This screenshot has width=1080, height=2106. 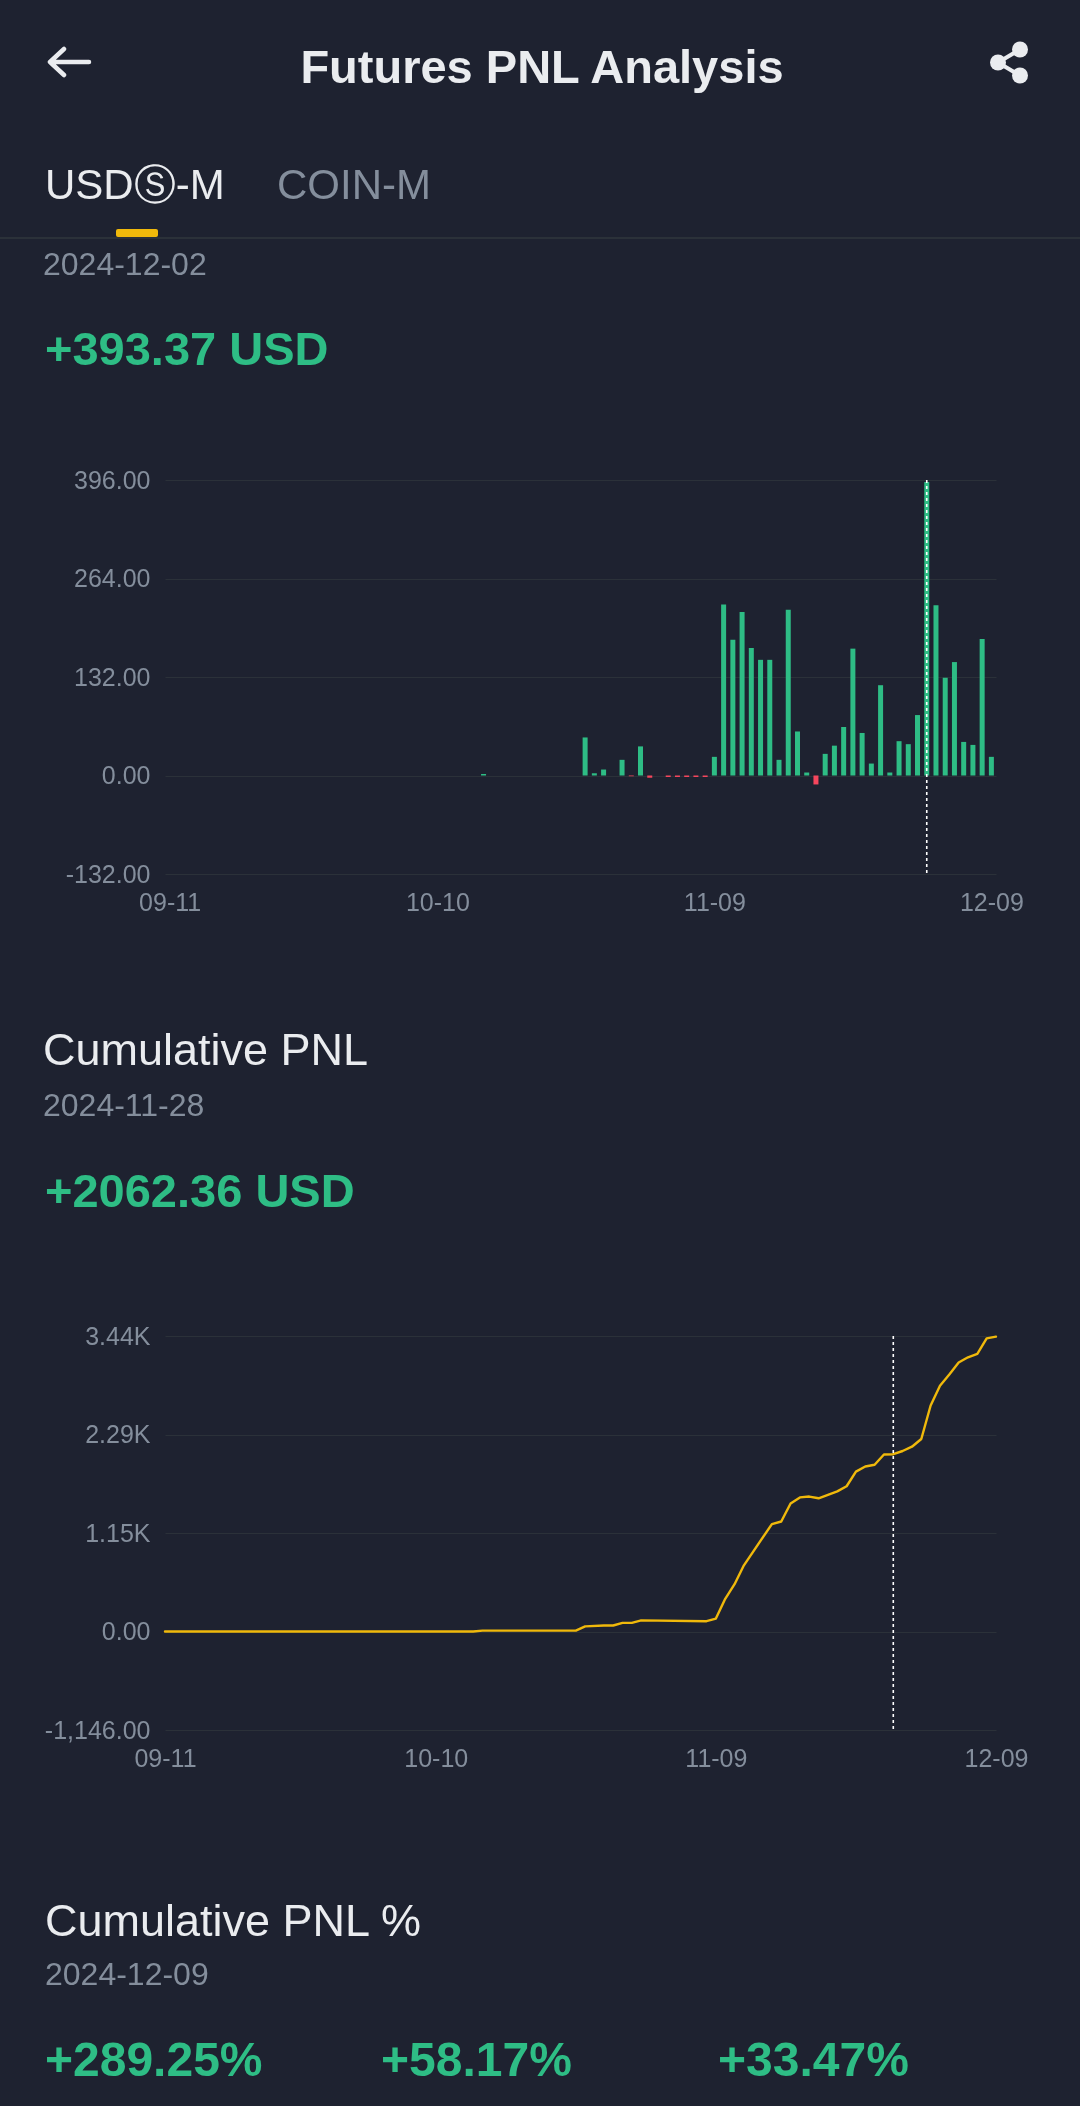 What do you see at coordinates (127, 1974) in the screenshot?
I see `text: 2024-12-09` at bounding box center [127, 1974].